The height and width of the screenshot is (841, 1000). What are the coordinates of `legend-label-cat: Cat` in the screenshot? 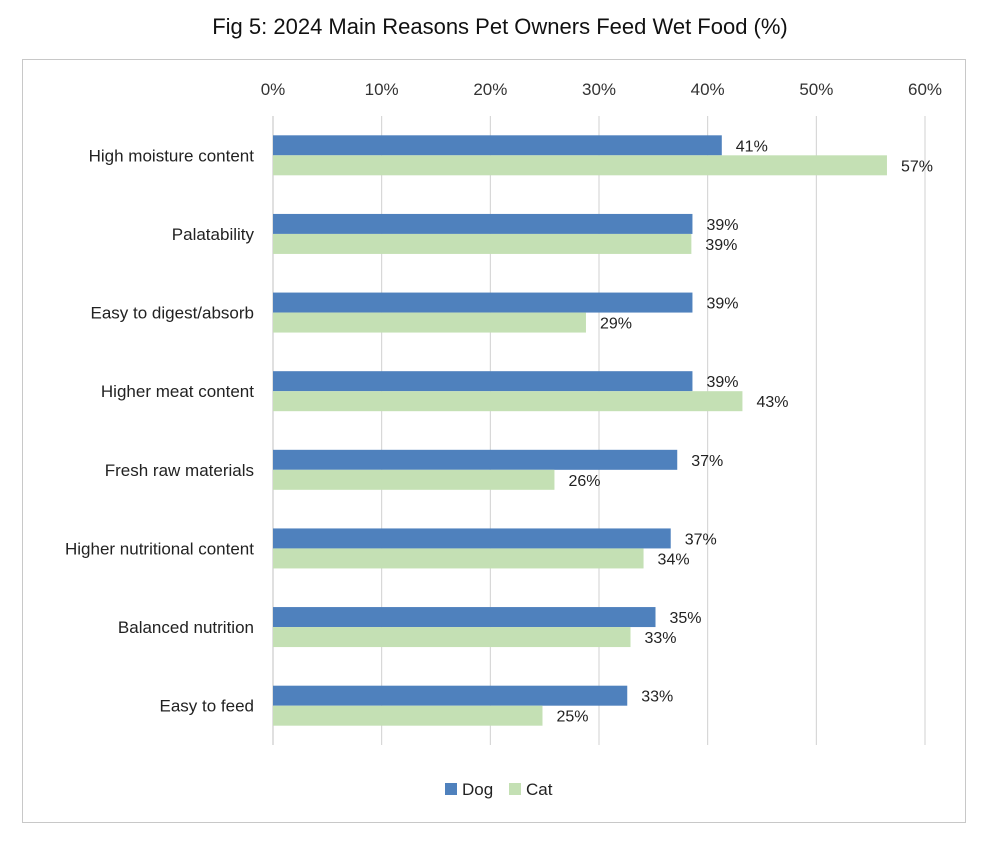 It's located at (539, 789).